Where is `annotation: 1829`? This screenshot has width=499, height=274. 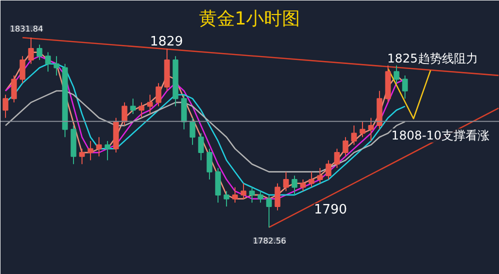
annotation: 1829 is located at coordinates (167, 42).